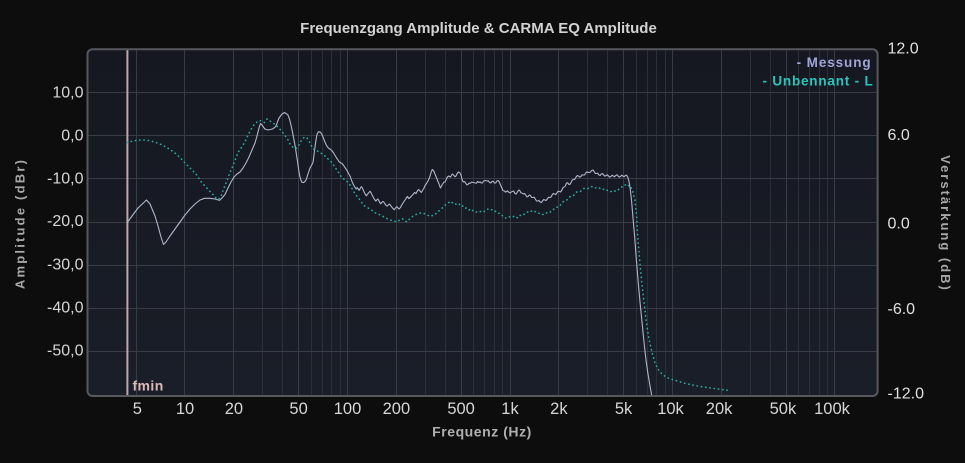 The image size is (965, 463). What do you see at coordinates (783, 409) in the screenshot?
I see `svg-text: 50k` at bounding box center [783, 409].